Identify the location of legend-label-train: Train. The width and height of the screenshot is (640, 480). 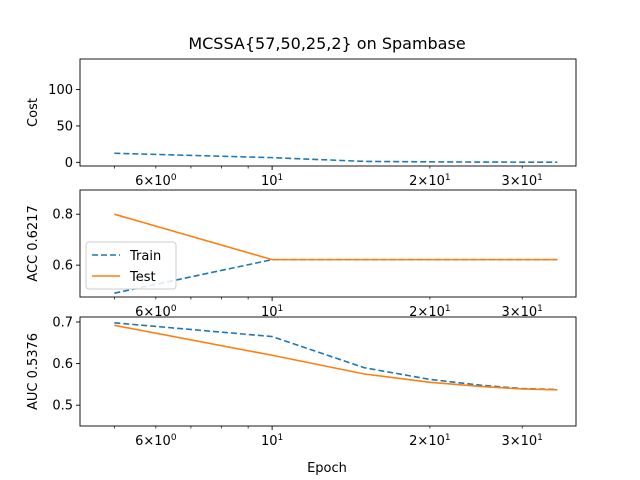
(145, 256).